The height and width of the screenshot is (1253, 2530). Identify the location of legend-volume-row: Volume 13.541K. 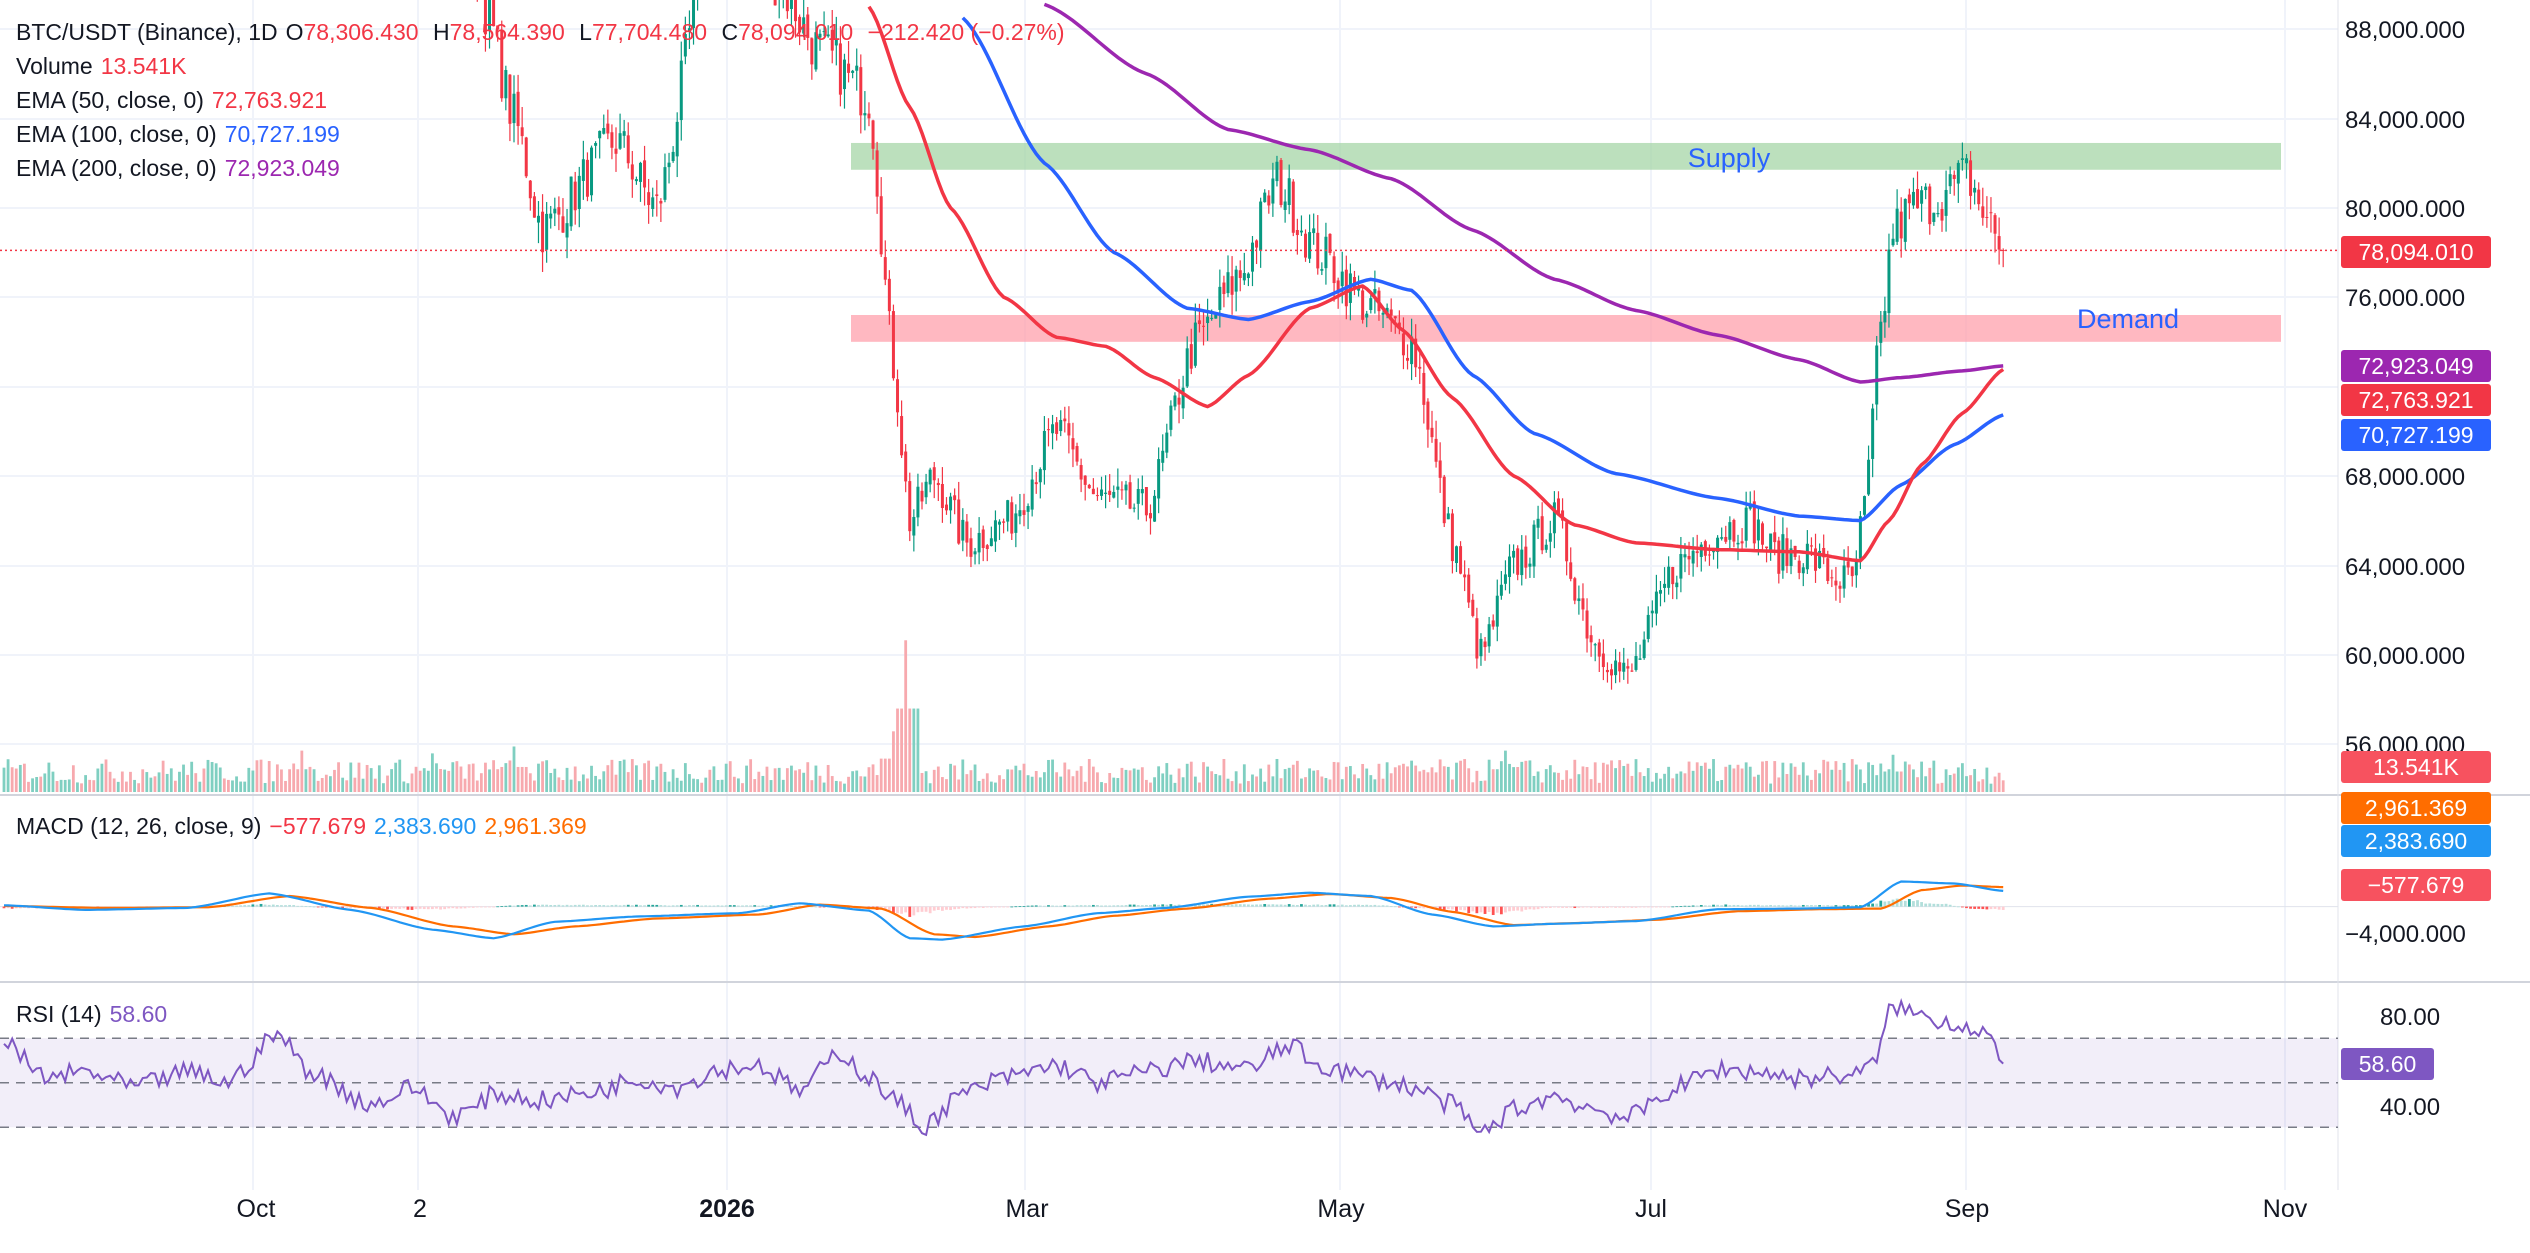
(544, 66).